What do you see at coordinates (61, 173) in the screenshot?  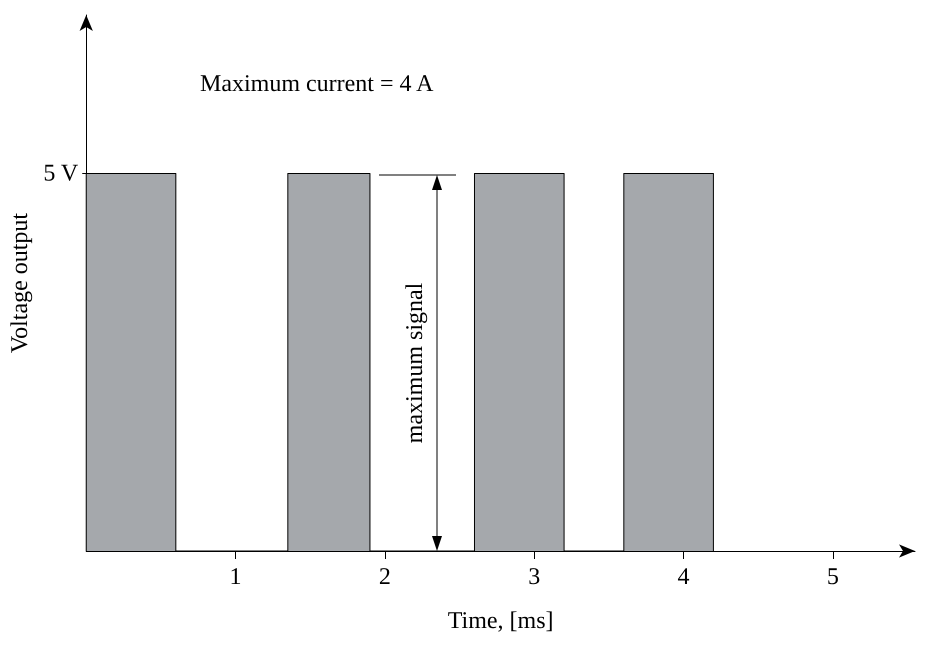 I see `y-tick-label: 5 V` at bounding box center [61, 173].